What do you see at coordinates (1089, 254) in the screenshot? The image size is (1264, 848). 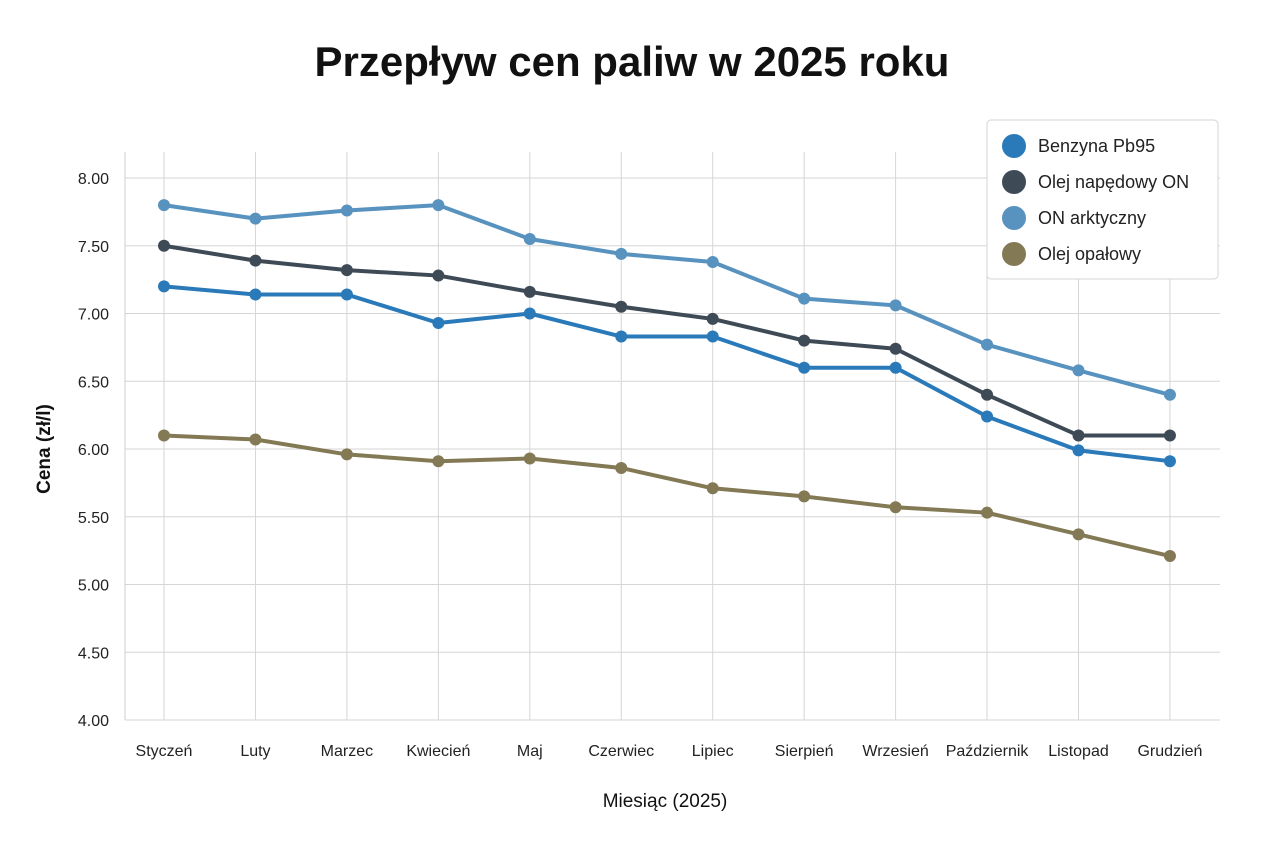 I see `legend-label: Olej opałowy` at bounding box center [1089, 254].